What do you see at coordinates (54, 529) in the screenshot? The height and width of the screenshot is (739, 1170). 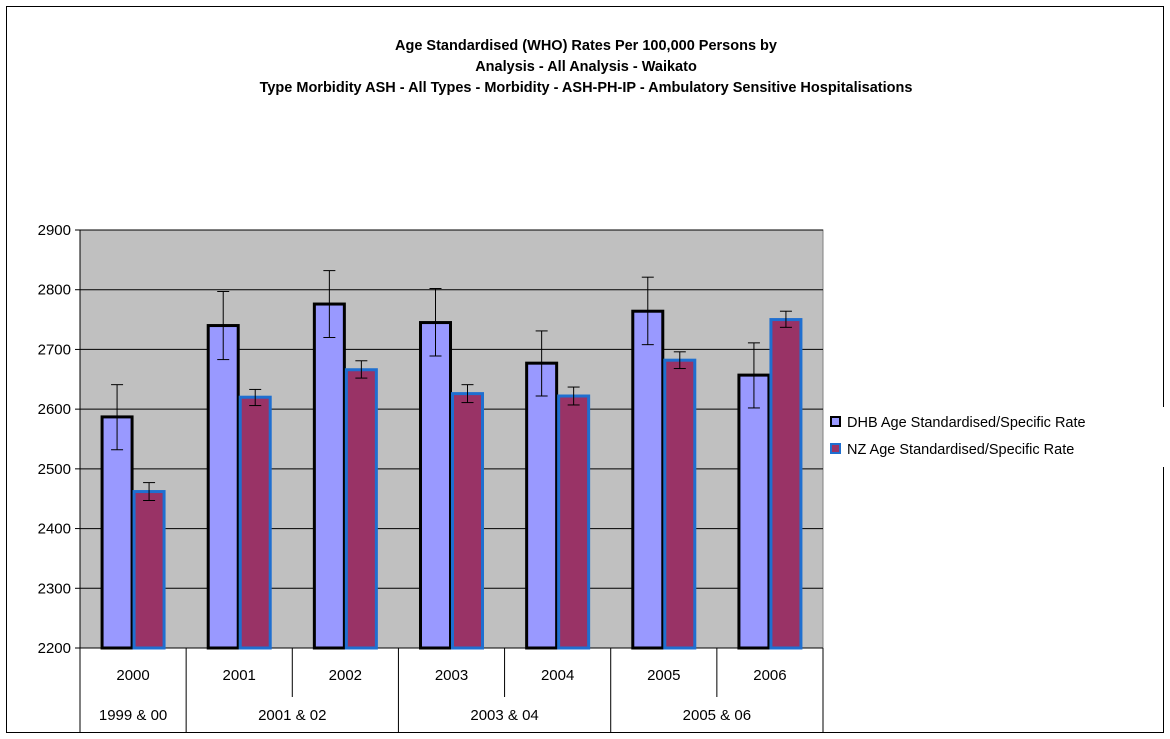 I see `y-tick-label: 2400` at bounding box center [54, 529].